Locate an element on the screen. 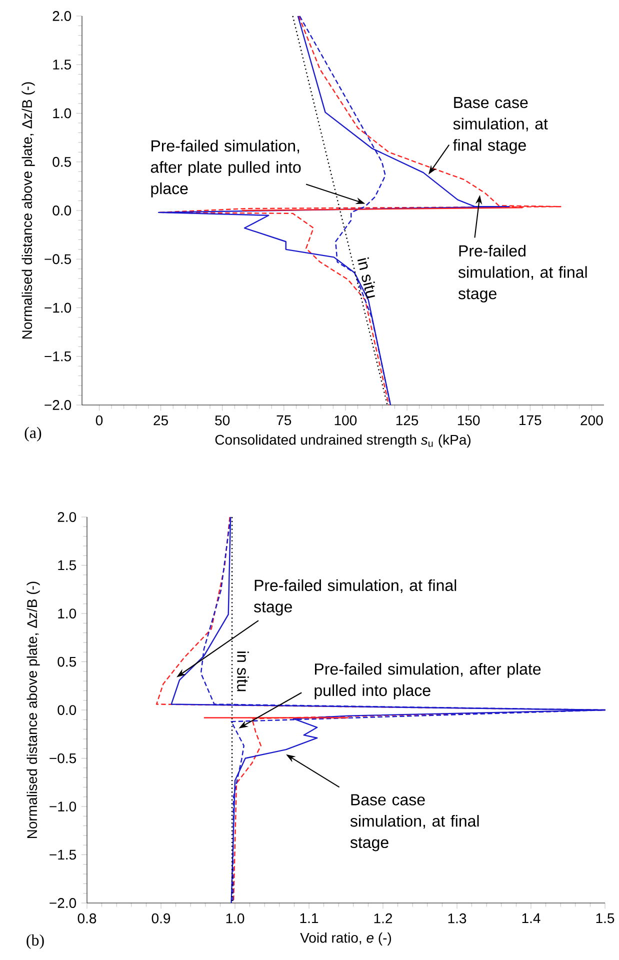  x-tick-label: 25 is located at coordinates (161, 420).